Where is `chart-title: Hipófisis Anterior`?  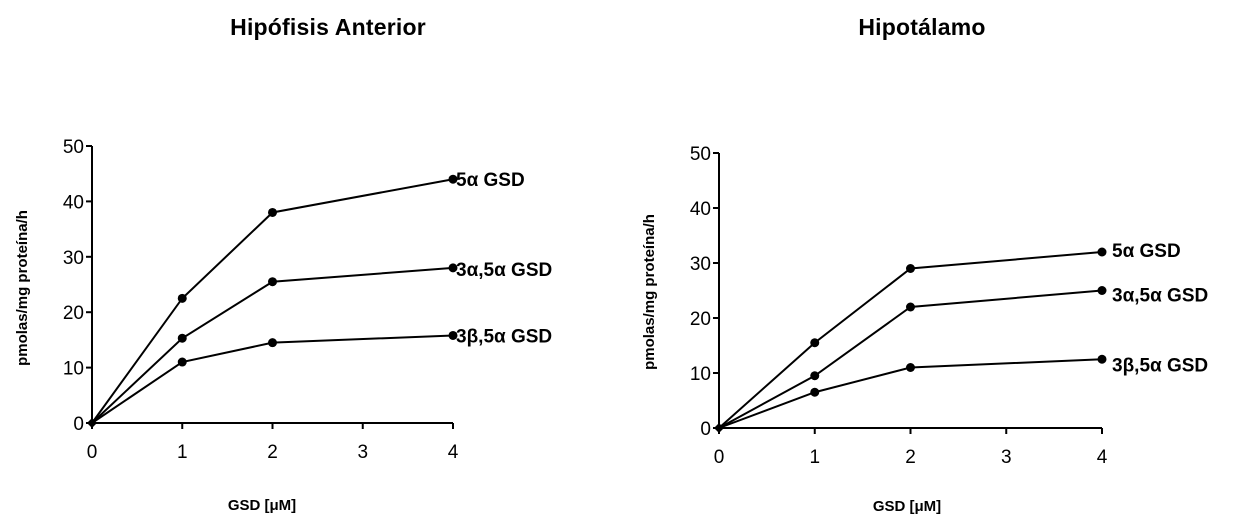 chart-title: Hipófisis Anterior is located at coordinates (328, 27).